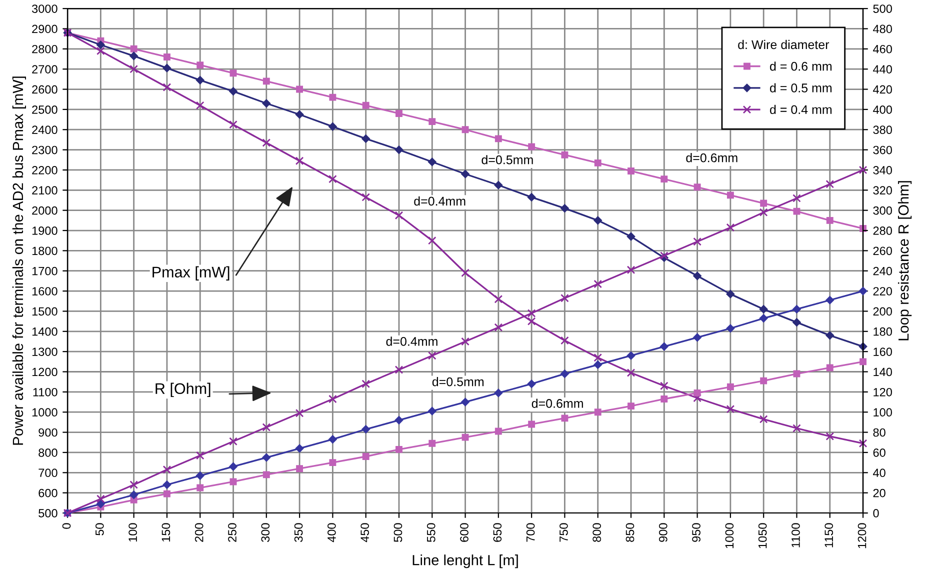  I want to click on legend-label: d = 0.6 mm, so click(801, 66).